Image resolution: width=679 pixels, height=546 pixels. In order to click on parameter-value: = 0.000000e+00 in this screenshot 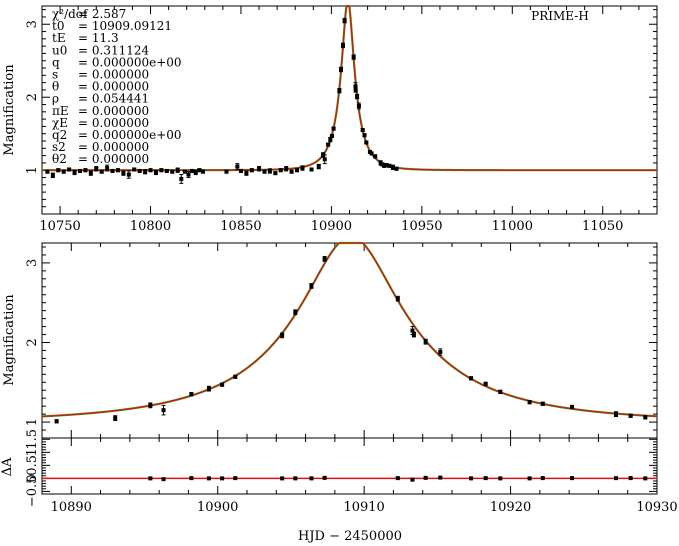, I will do `click(130, 135)`.